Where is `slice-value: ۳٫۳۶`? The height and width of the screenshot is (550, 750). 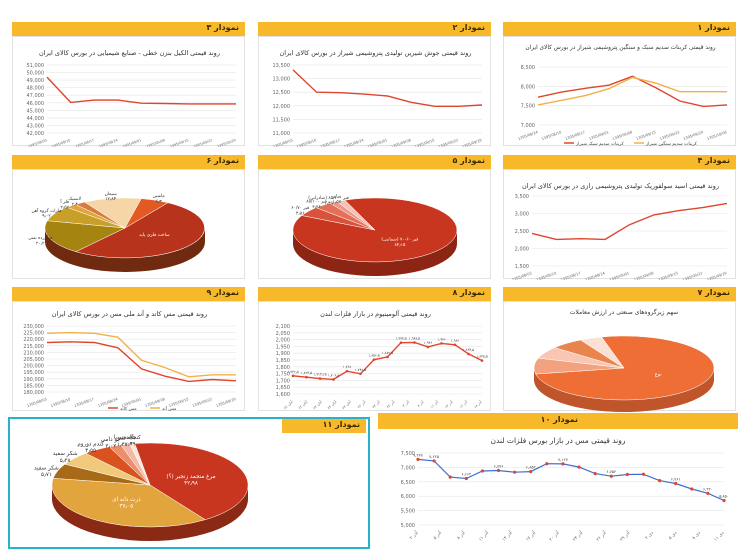
slice-value: ۳٫۳۶ is located at coordinates (316, 207).